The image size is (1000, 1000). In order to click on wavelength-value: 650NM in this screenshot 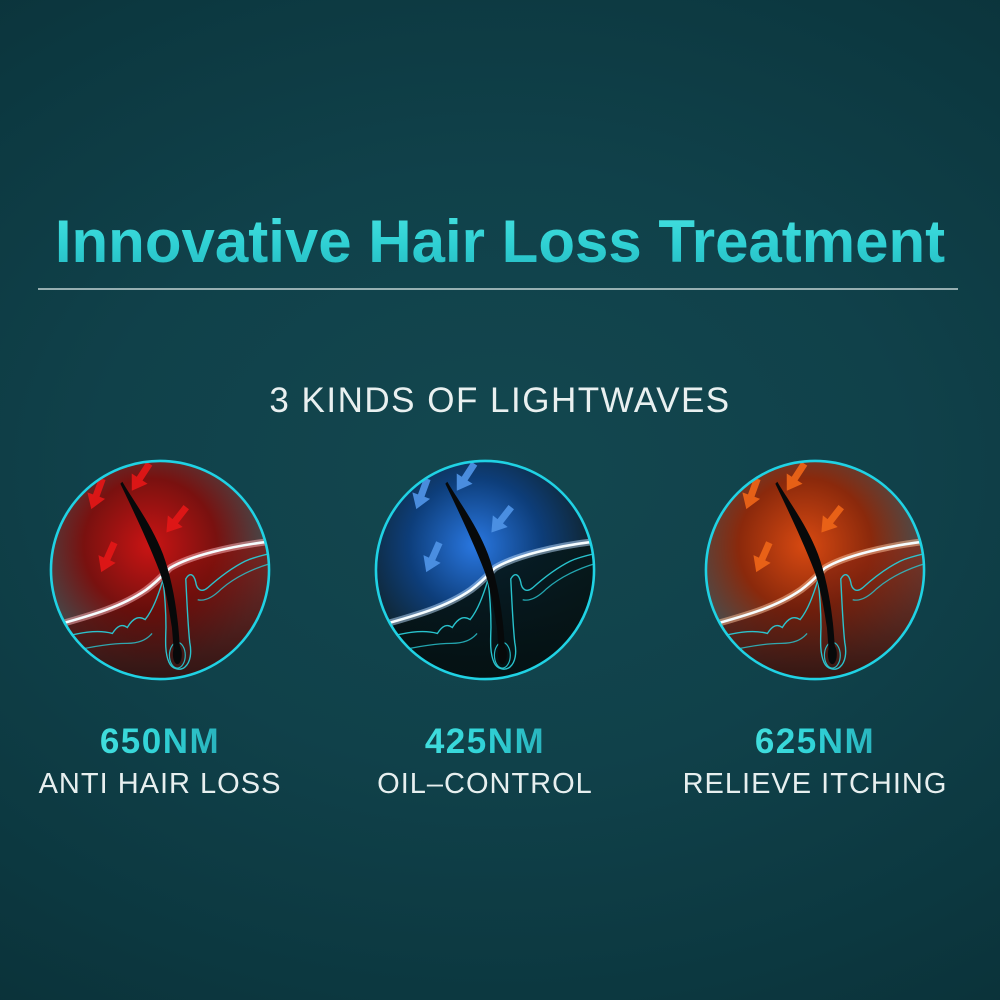, I will do `click(160, 741)`.